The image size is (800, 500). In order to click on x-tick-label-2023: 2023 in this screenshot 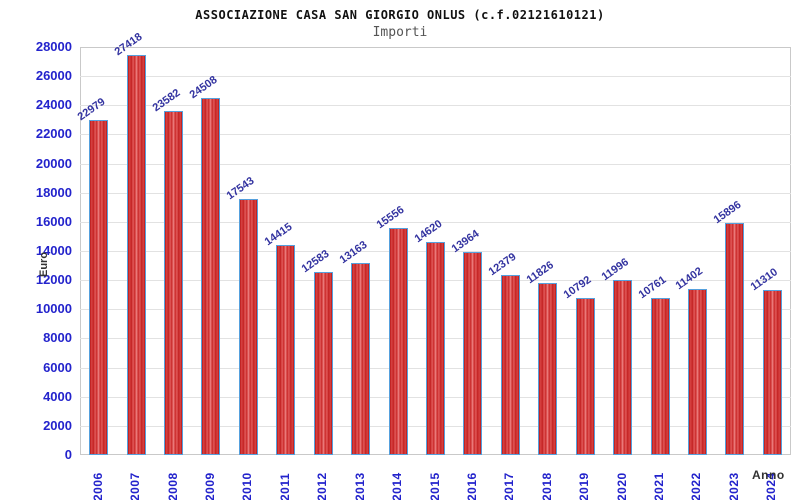, I will do `click(733, 486)`.